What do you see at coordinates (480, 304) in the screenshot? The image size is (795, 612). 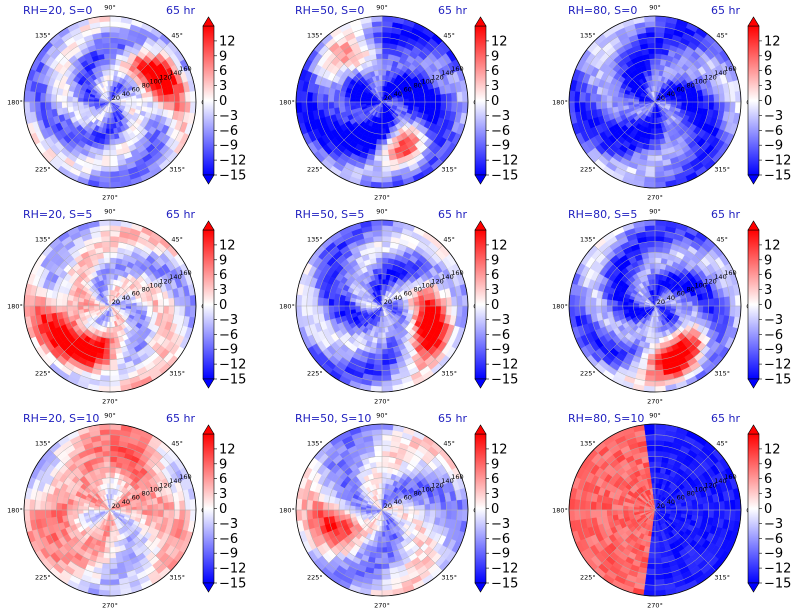 I see `colorbar` at bounding box center [480, 304].